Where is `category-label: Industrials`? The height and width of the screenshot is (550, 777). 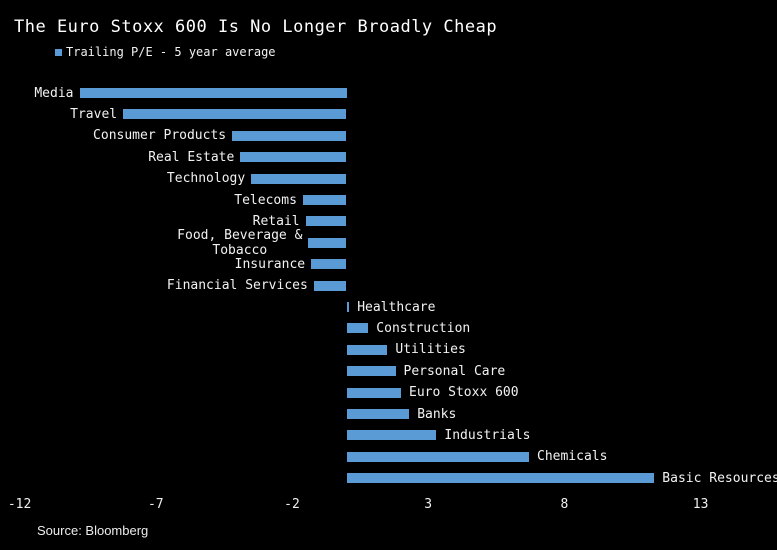
category-label: Industrials is located at coordinates (487, 435).